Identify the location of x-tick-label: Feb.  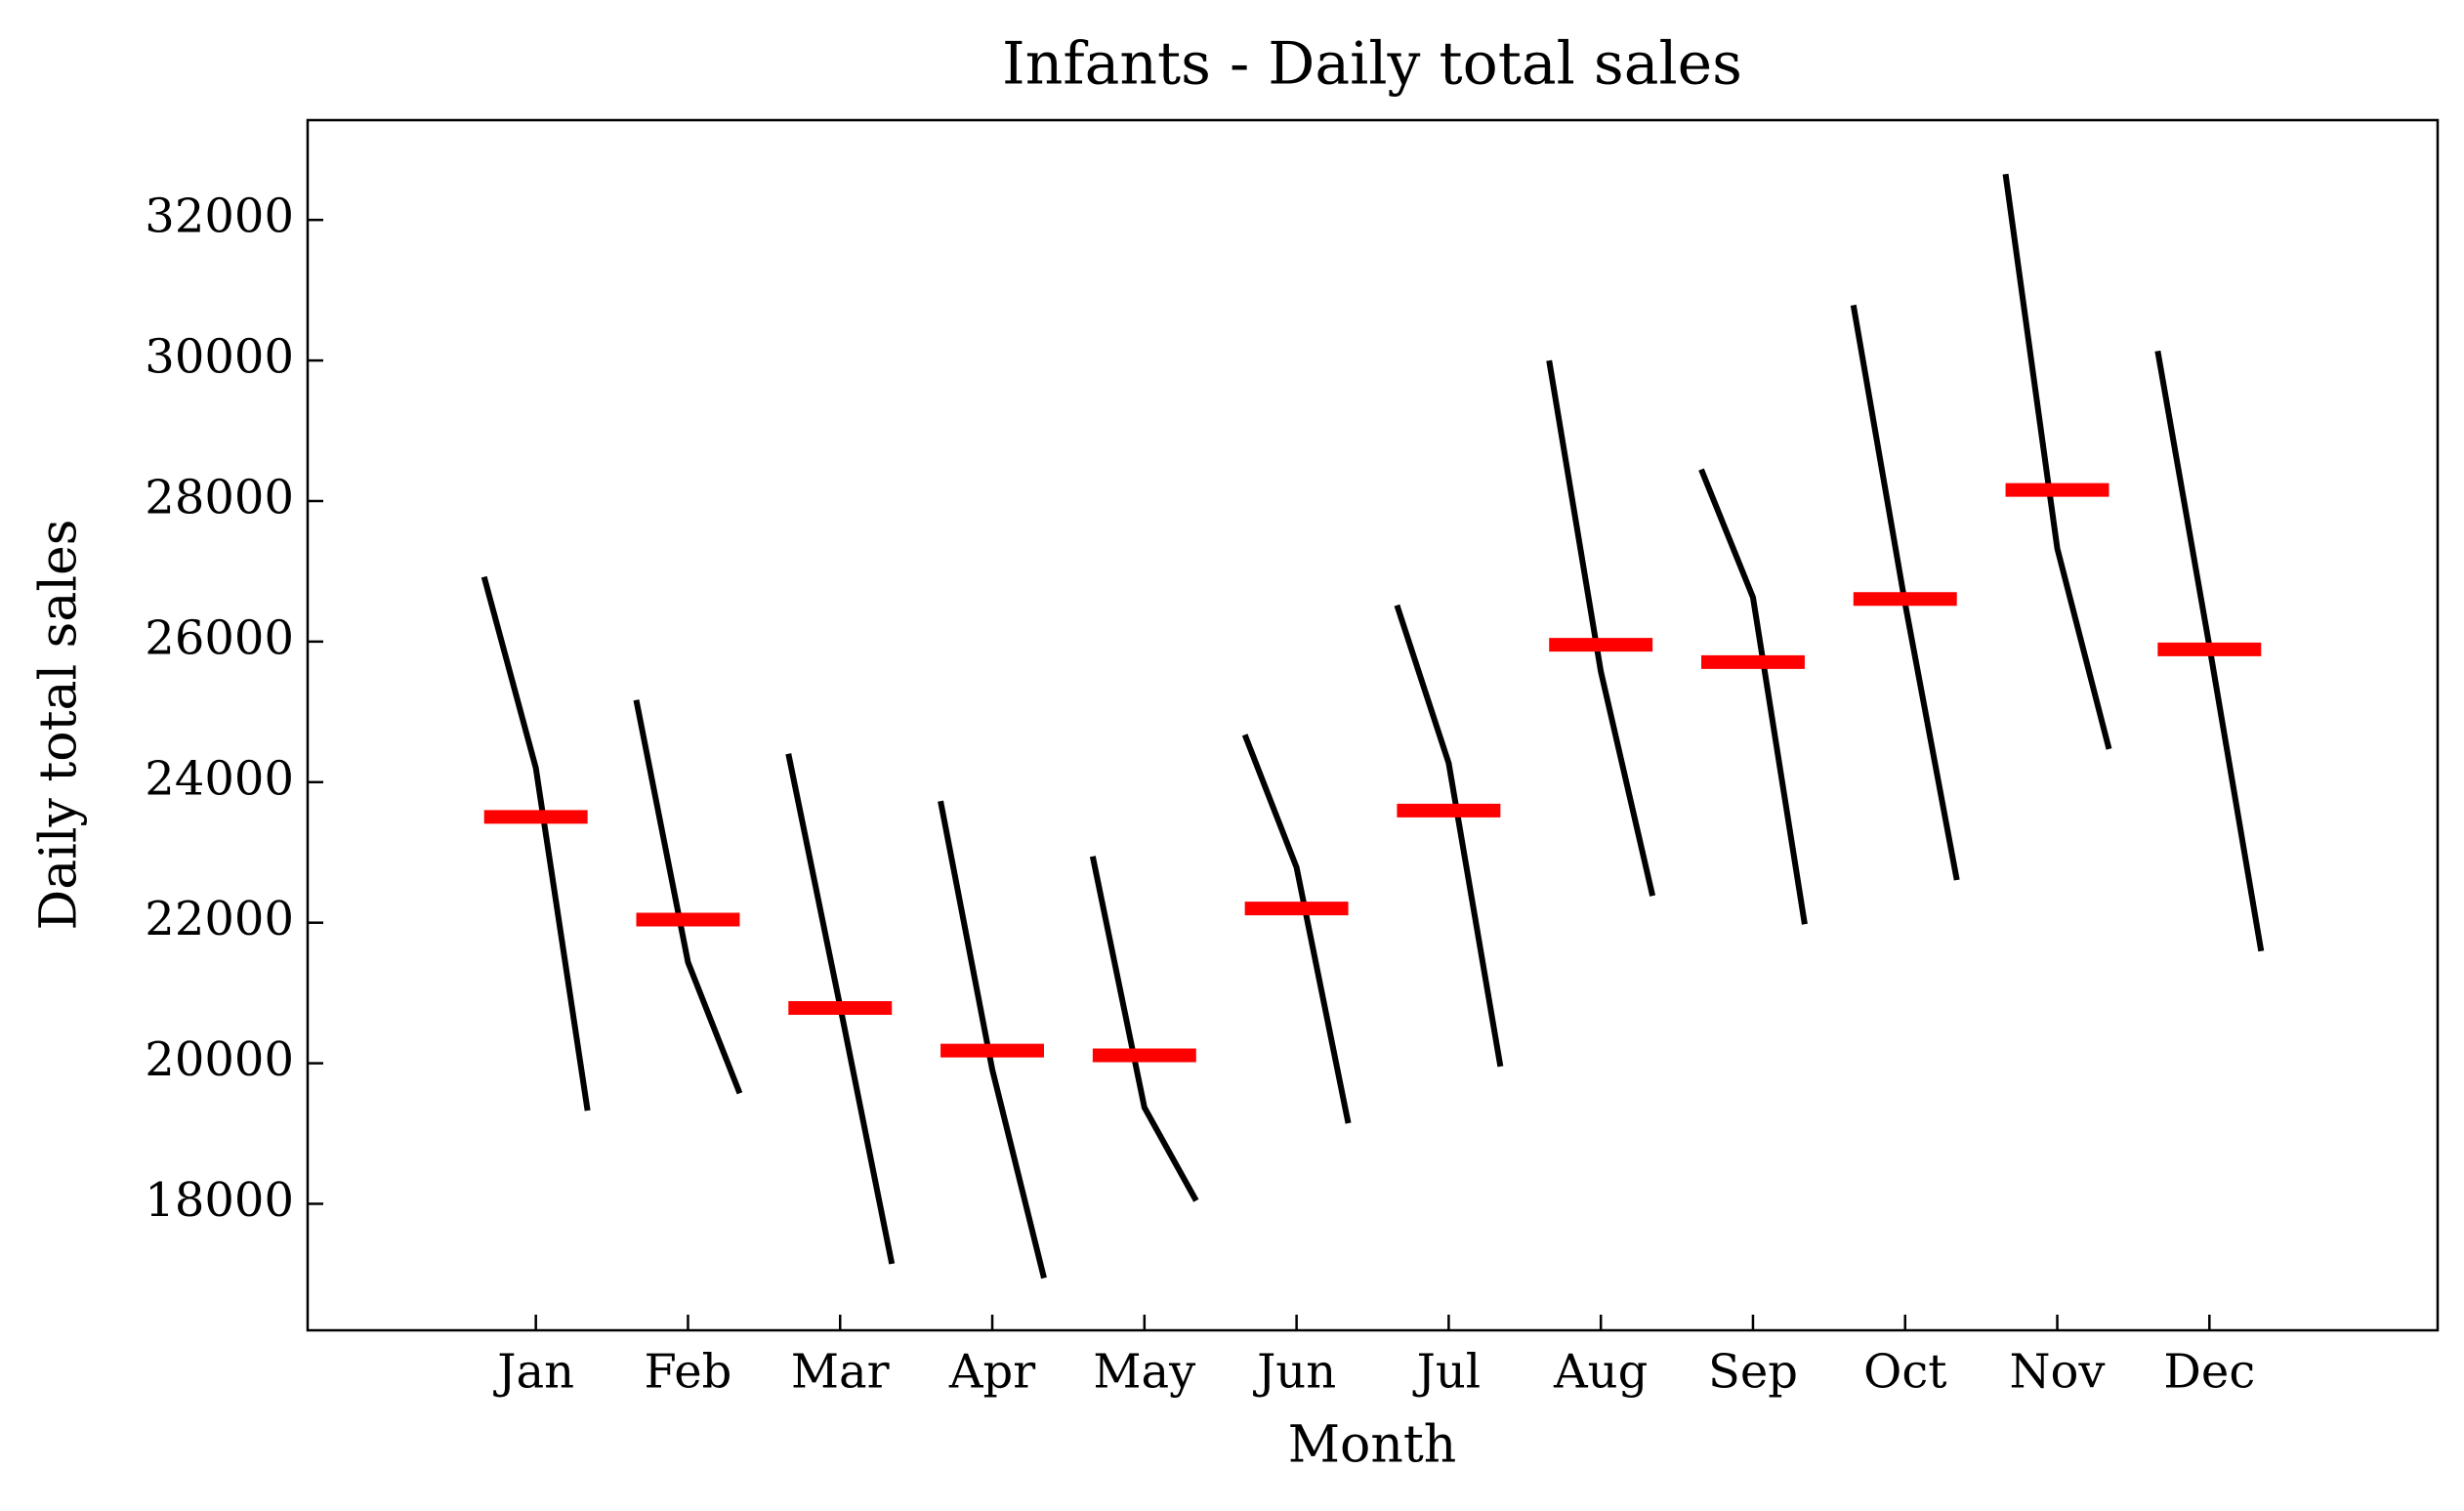
(689, 1372).